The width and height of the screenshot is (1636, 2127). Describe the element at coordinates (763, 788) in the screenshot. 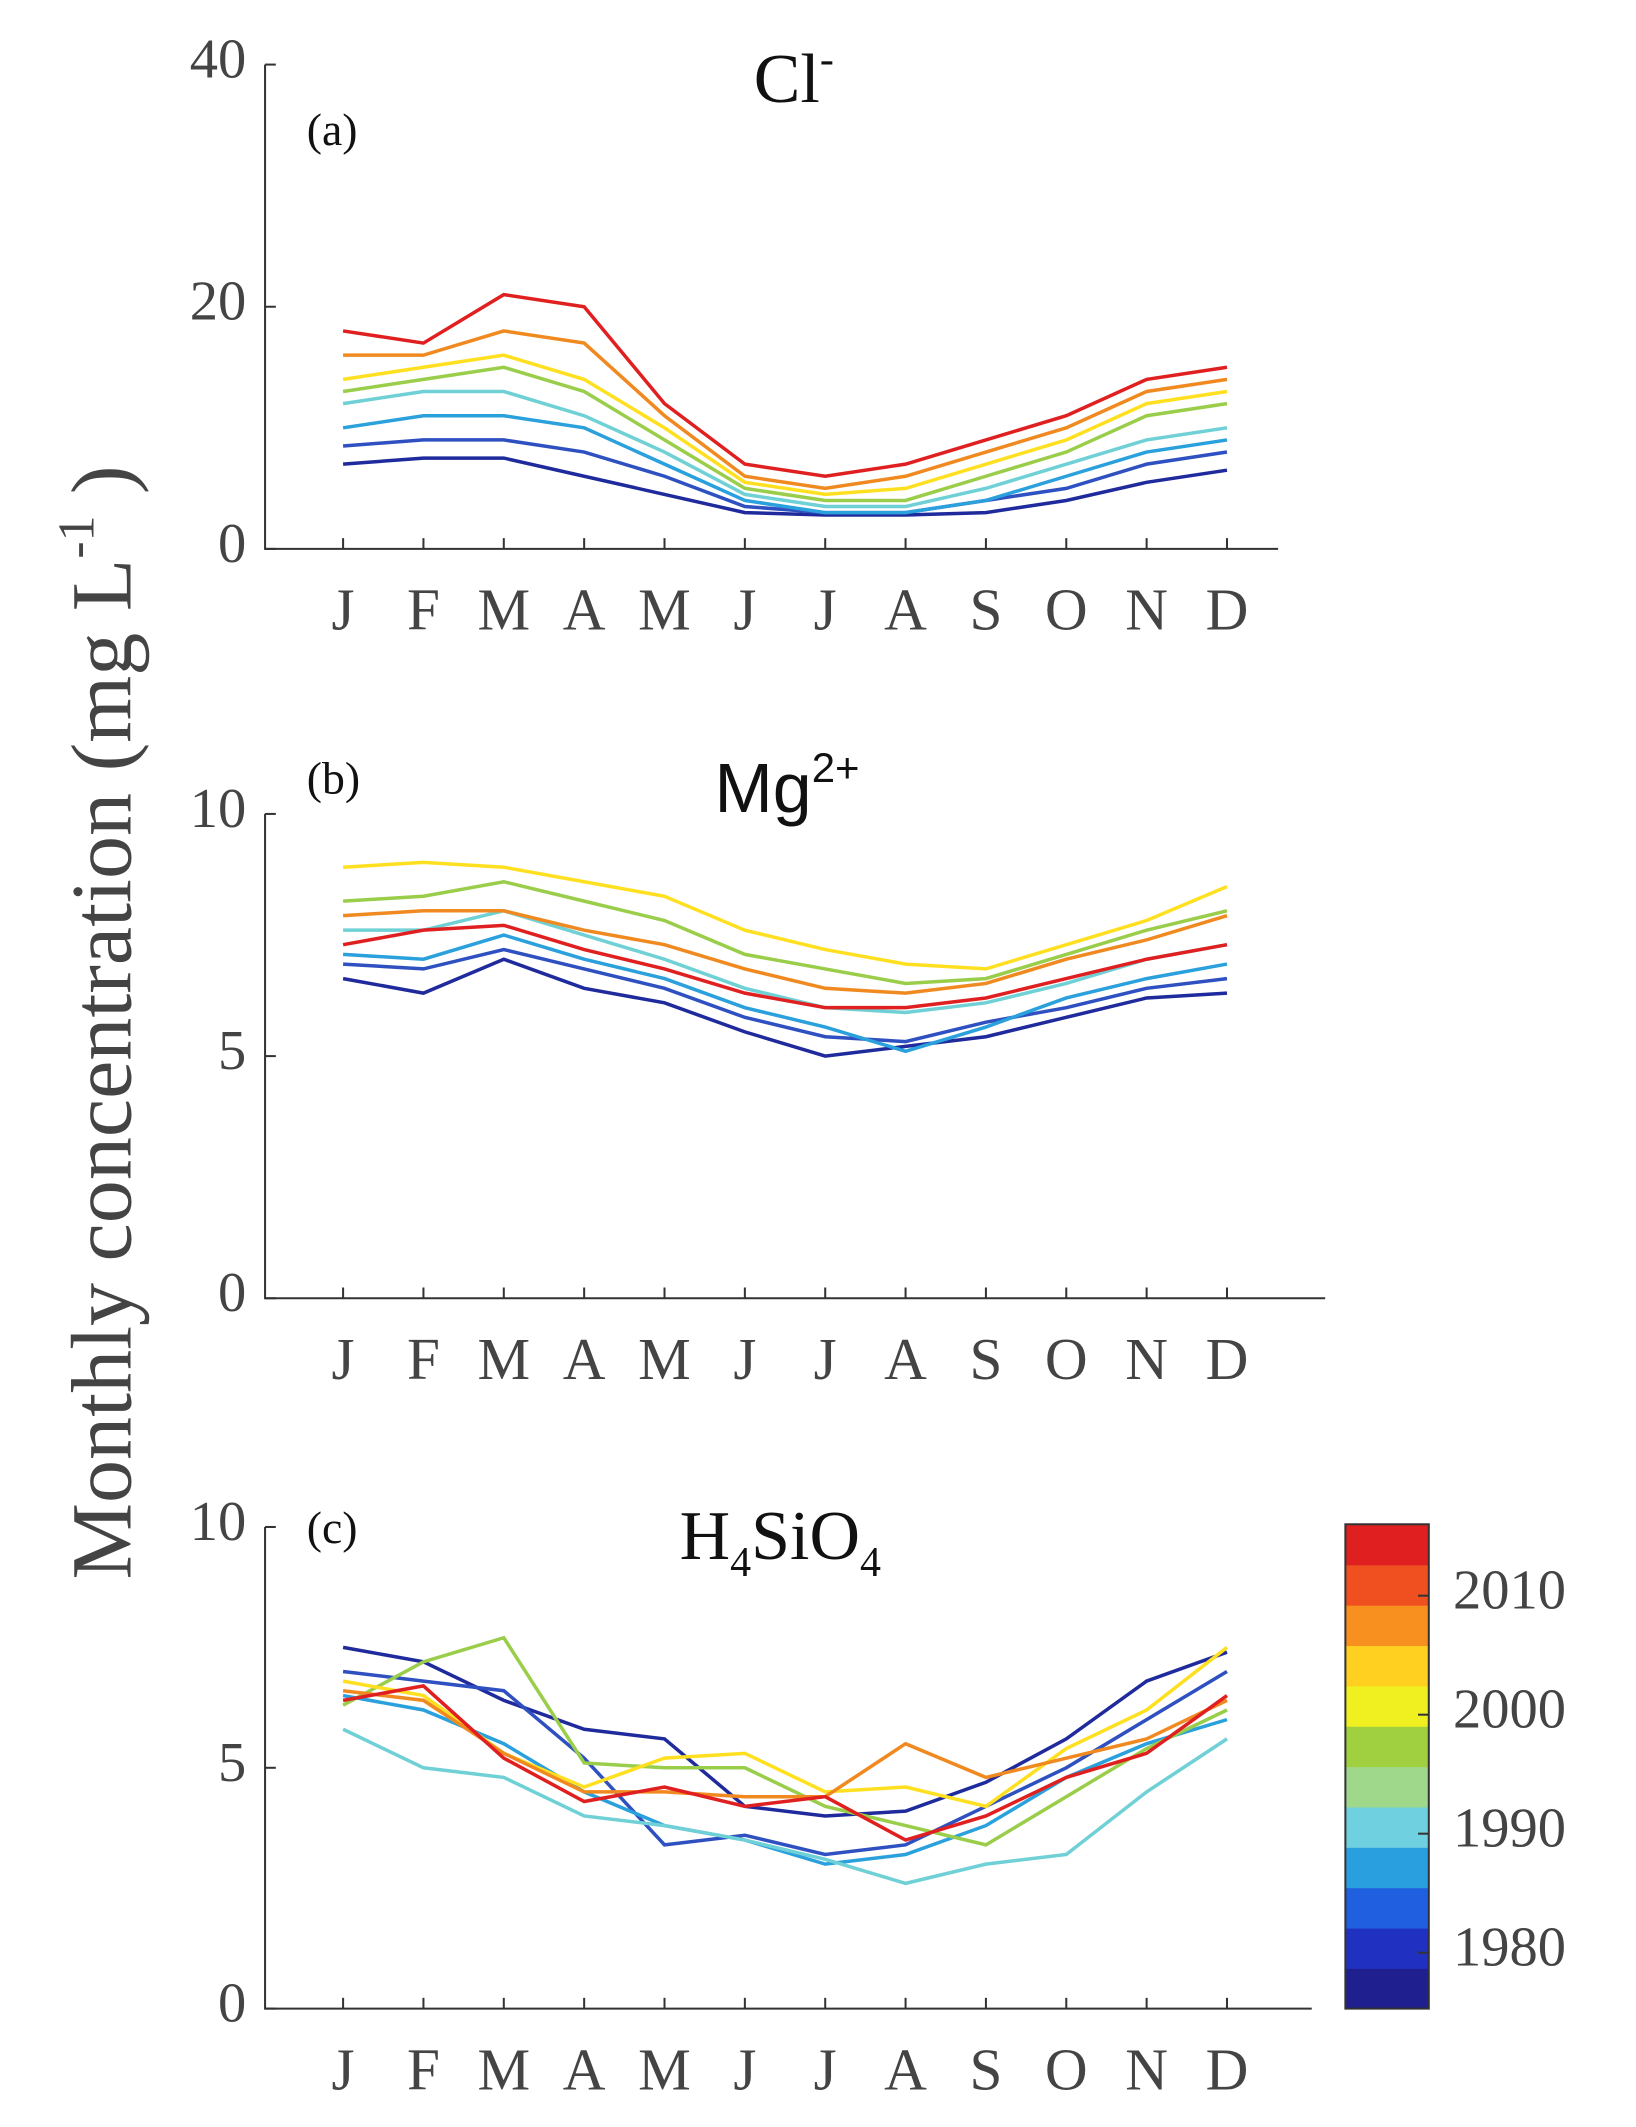

I see `text-part: Mg` at that location.